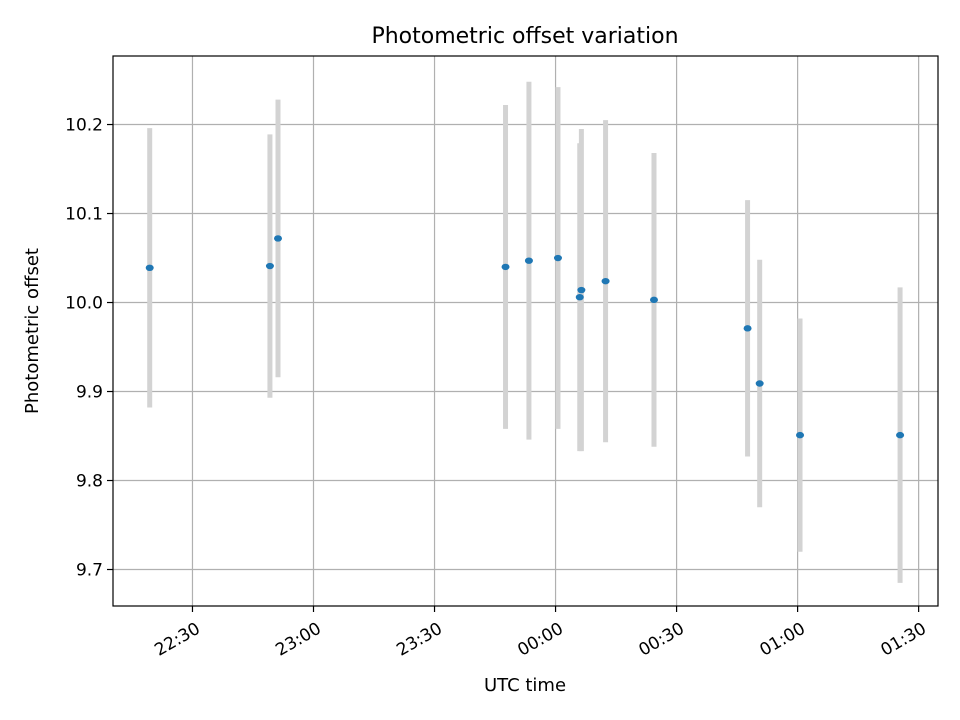  Describe the element at coordinates (525, 685) in the screenshot. I see `x-axis-label: UTC time` at that location.